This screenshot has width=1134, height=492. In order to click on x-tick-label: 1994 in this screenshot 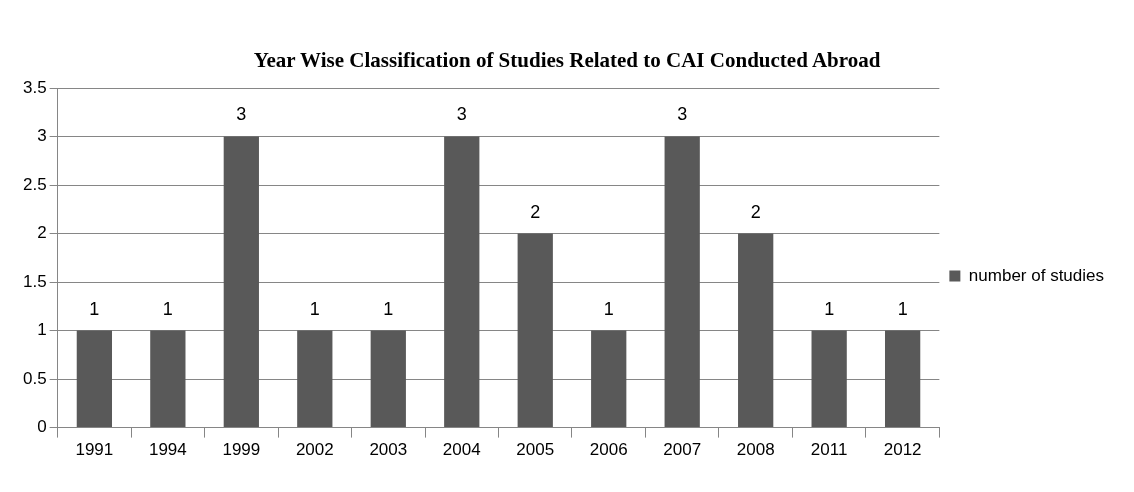, I will do `click(167, 450)`.